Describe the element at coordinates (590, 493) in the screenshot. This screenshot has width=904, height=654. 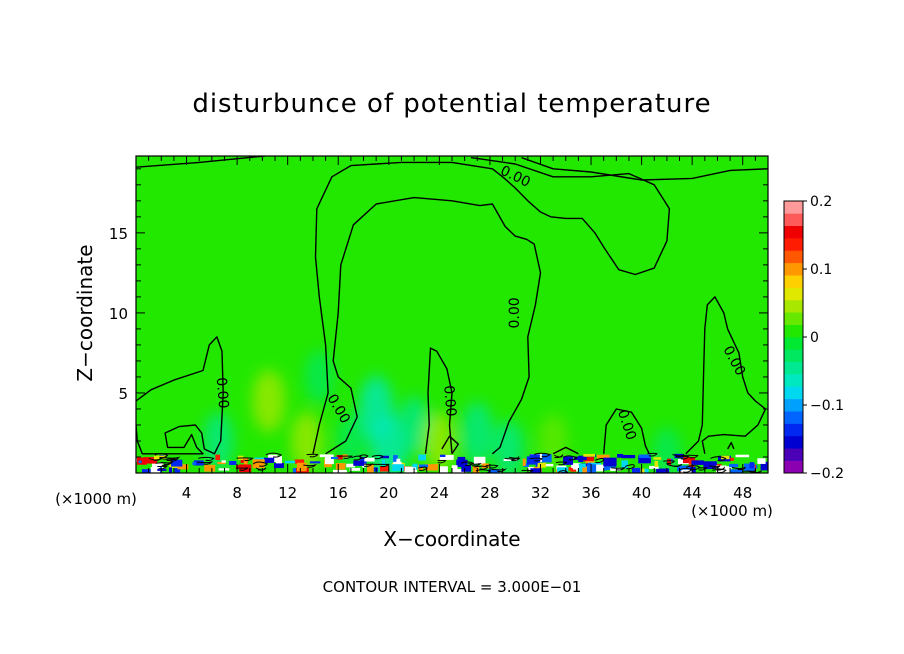
I see `x-tick-label-36: 36` at that location.